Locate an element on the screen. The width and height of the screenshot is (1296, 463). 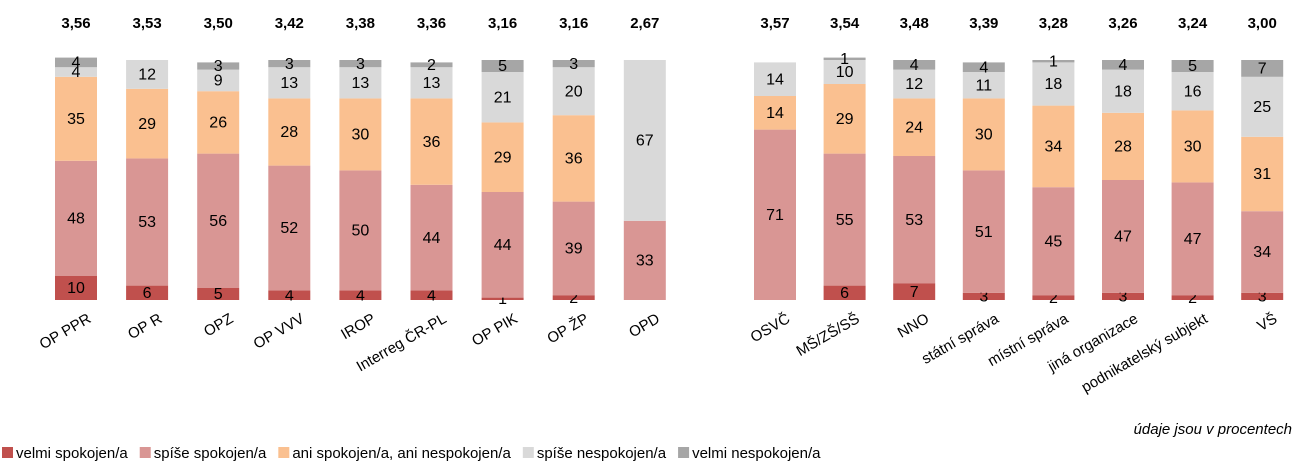
mean-label: 3,57 is located at coordinates (774, 23).